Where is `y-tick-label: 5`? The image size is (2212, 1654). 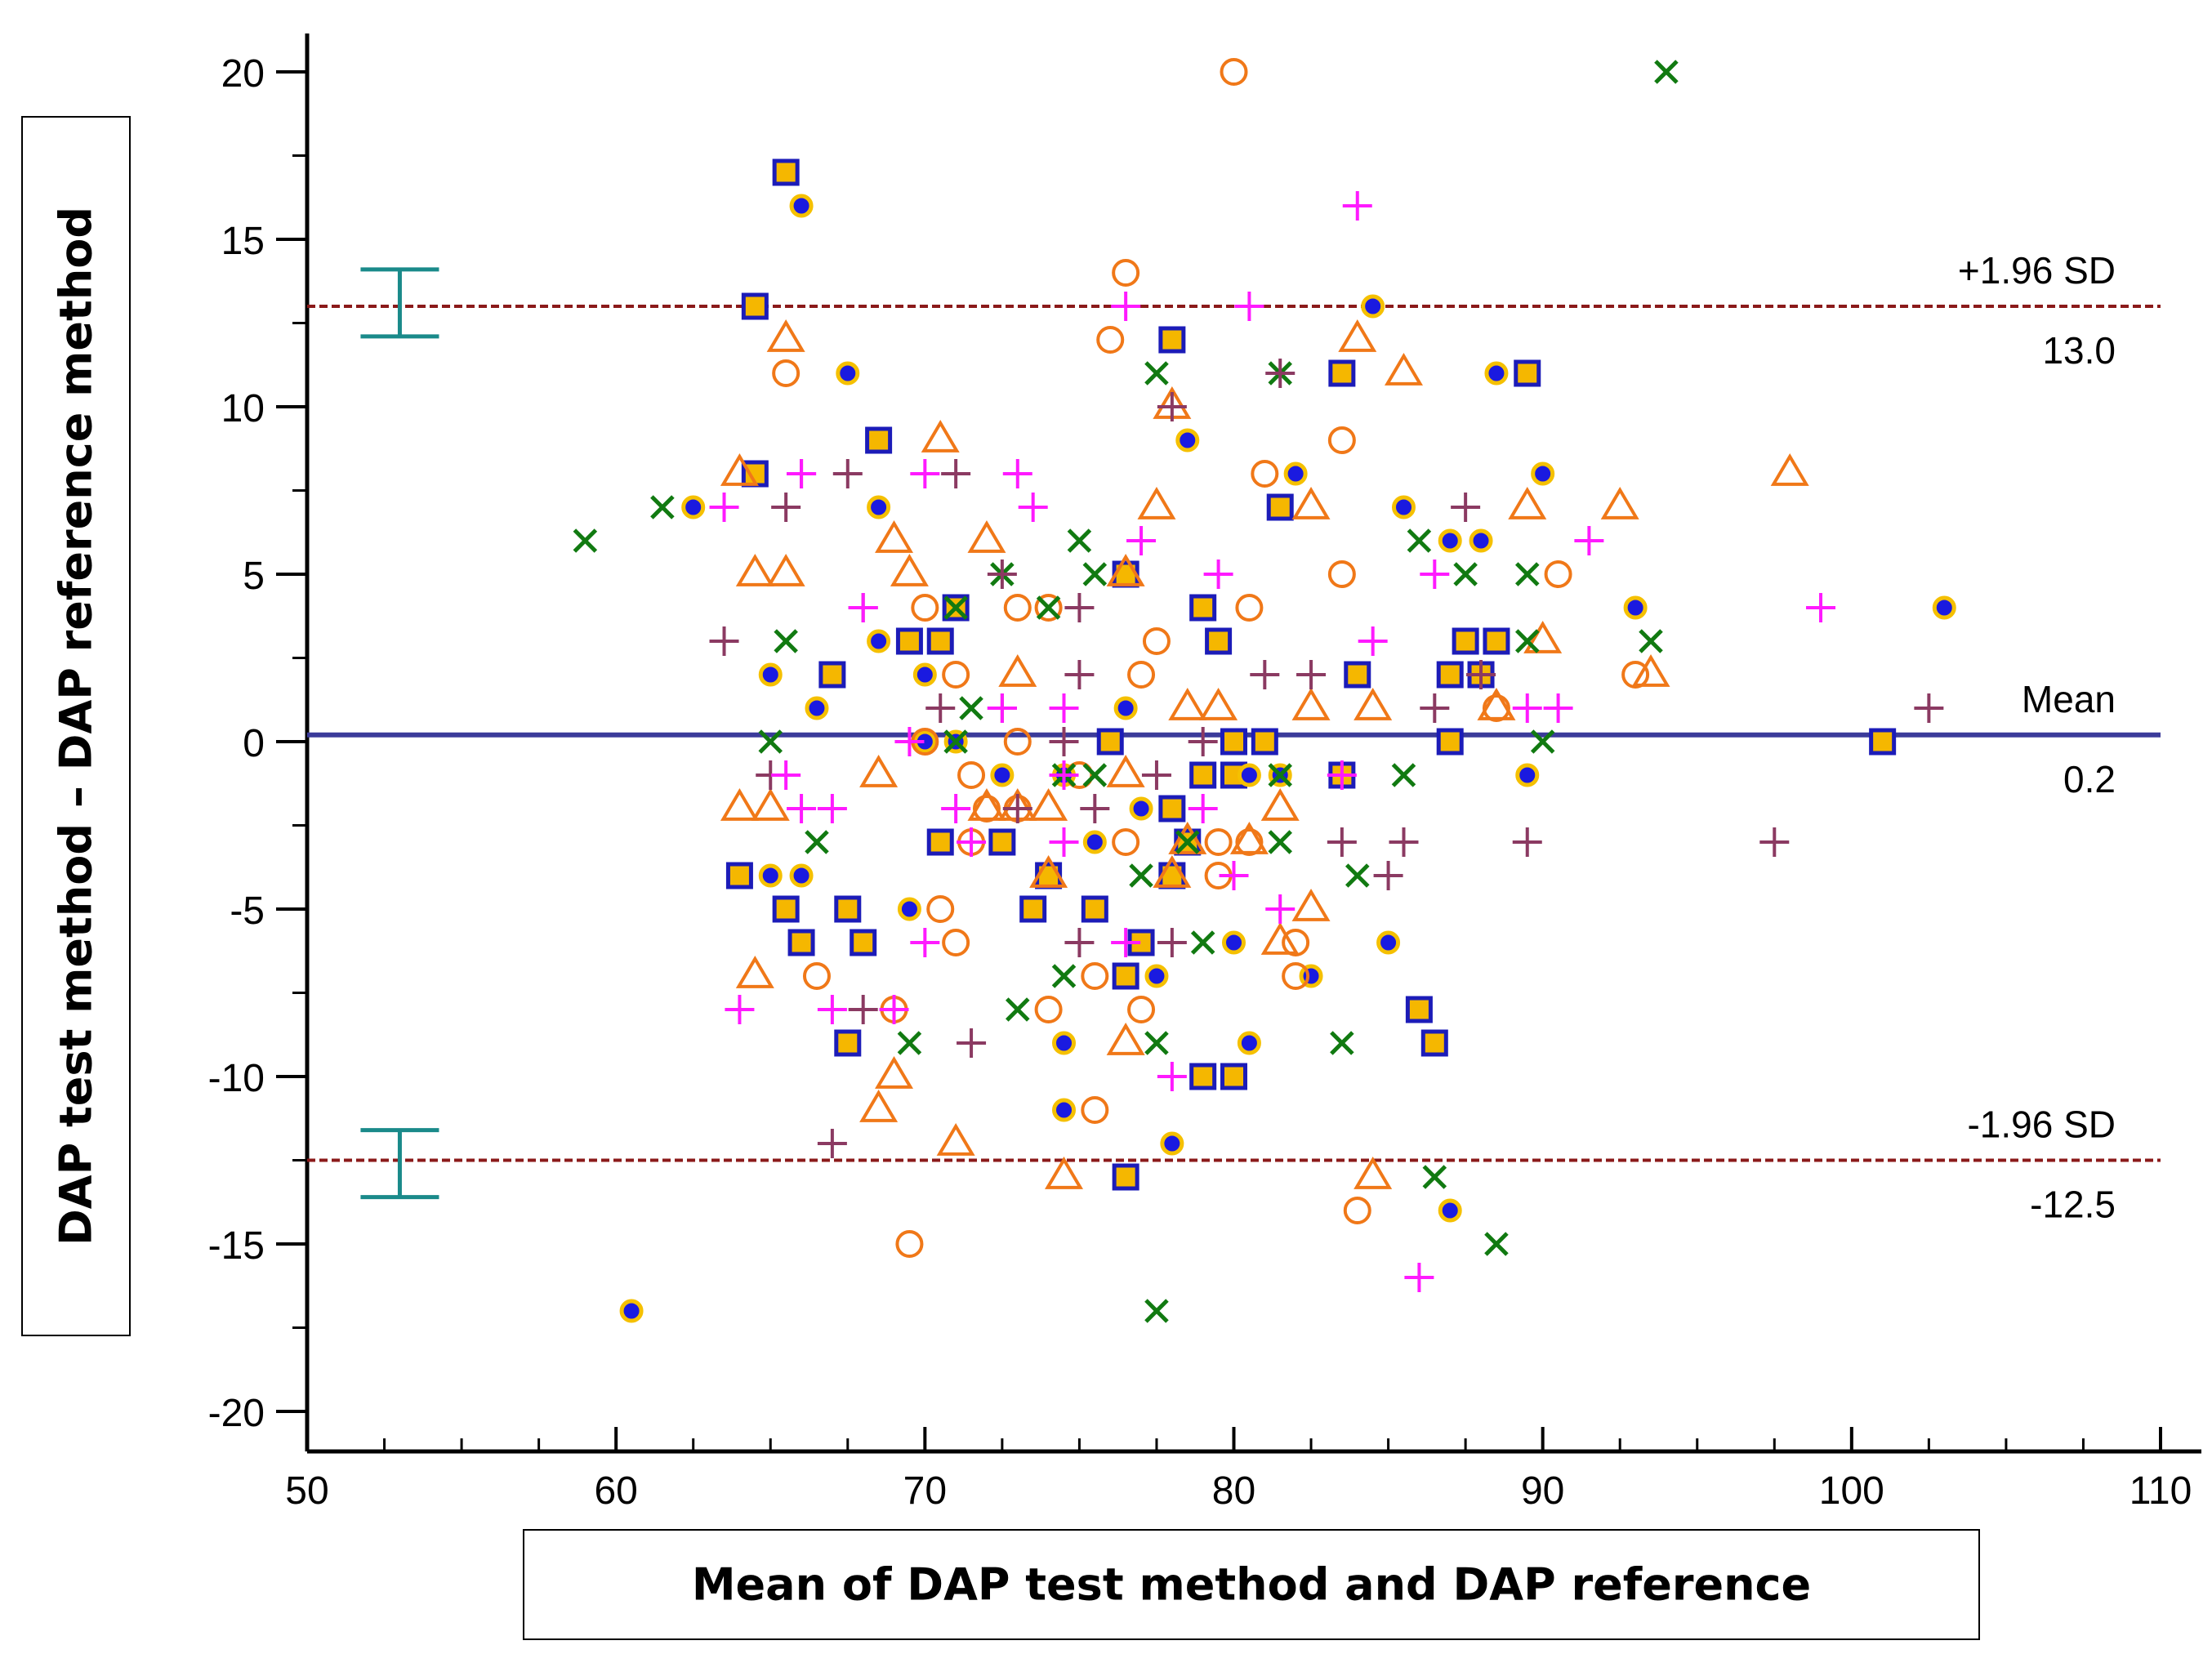 y-tick-label: 5 is located at coordinates (254, 576).